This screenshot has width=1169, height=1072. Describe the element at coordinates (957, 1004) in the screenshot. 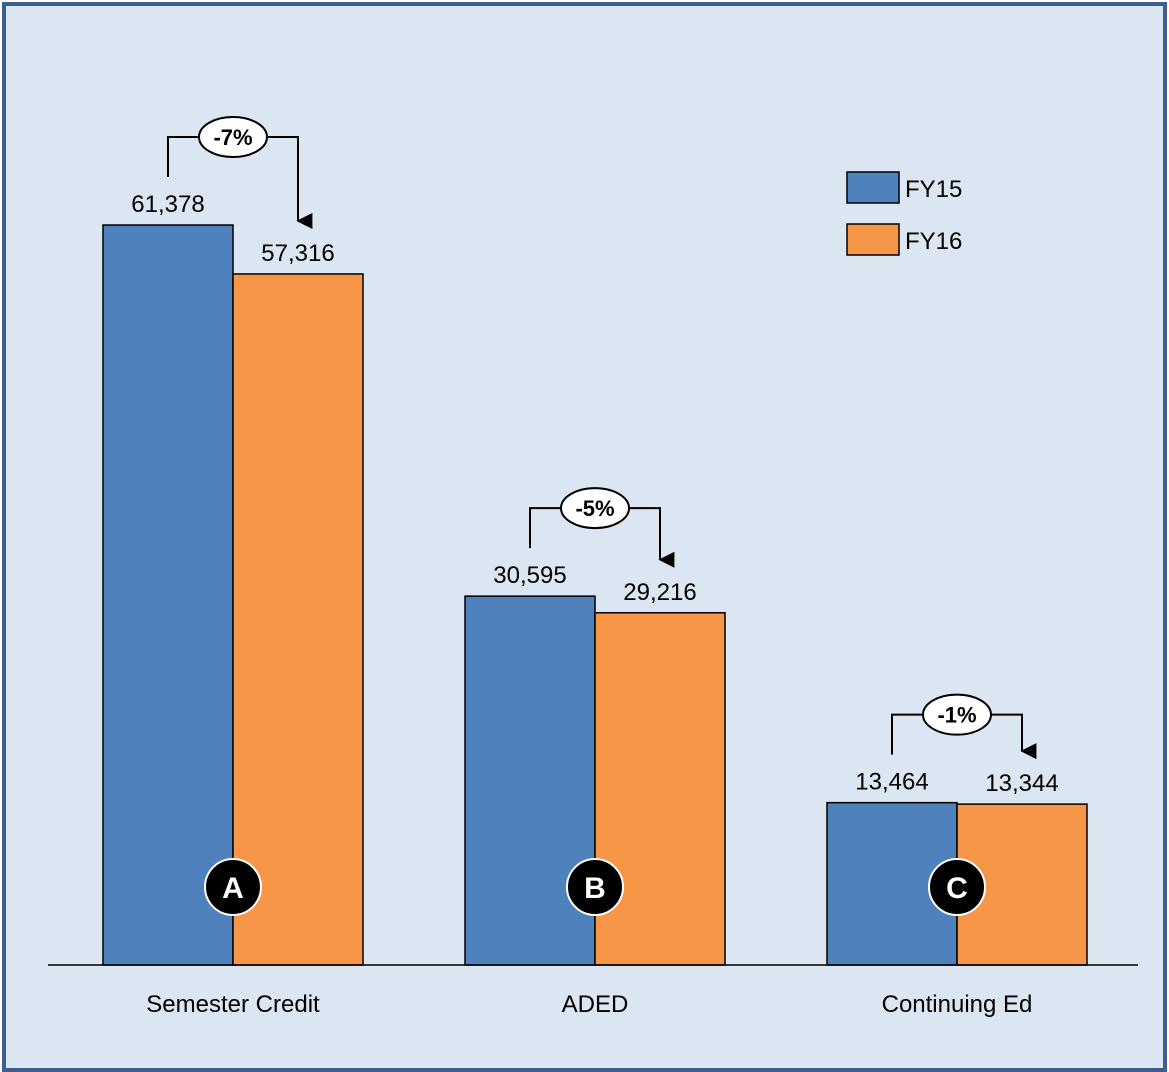

I see `category-label: Continuing Ed` at that location.